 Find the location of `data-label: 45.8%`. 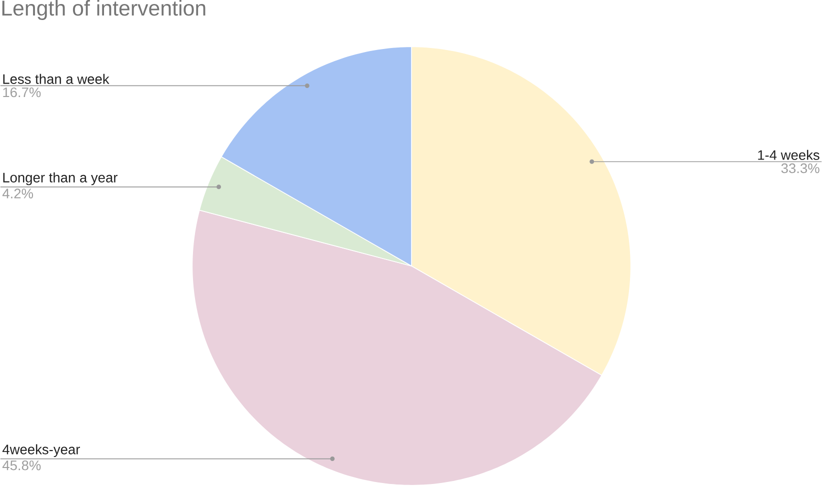

data-label: 45.8% is located at coordinates (21, 465).